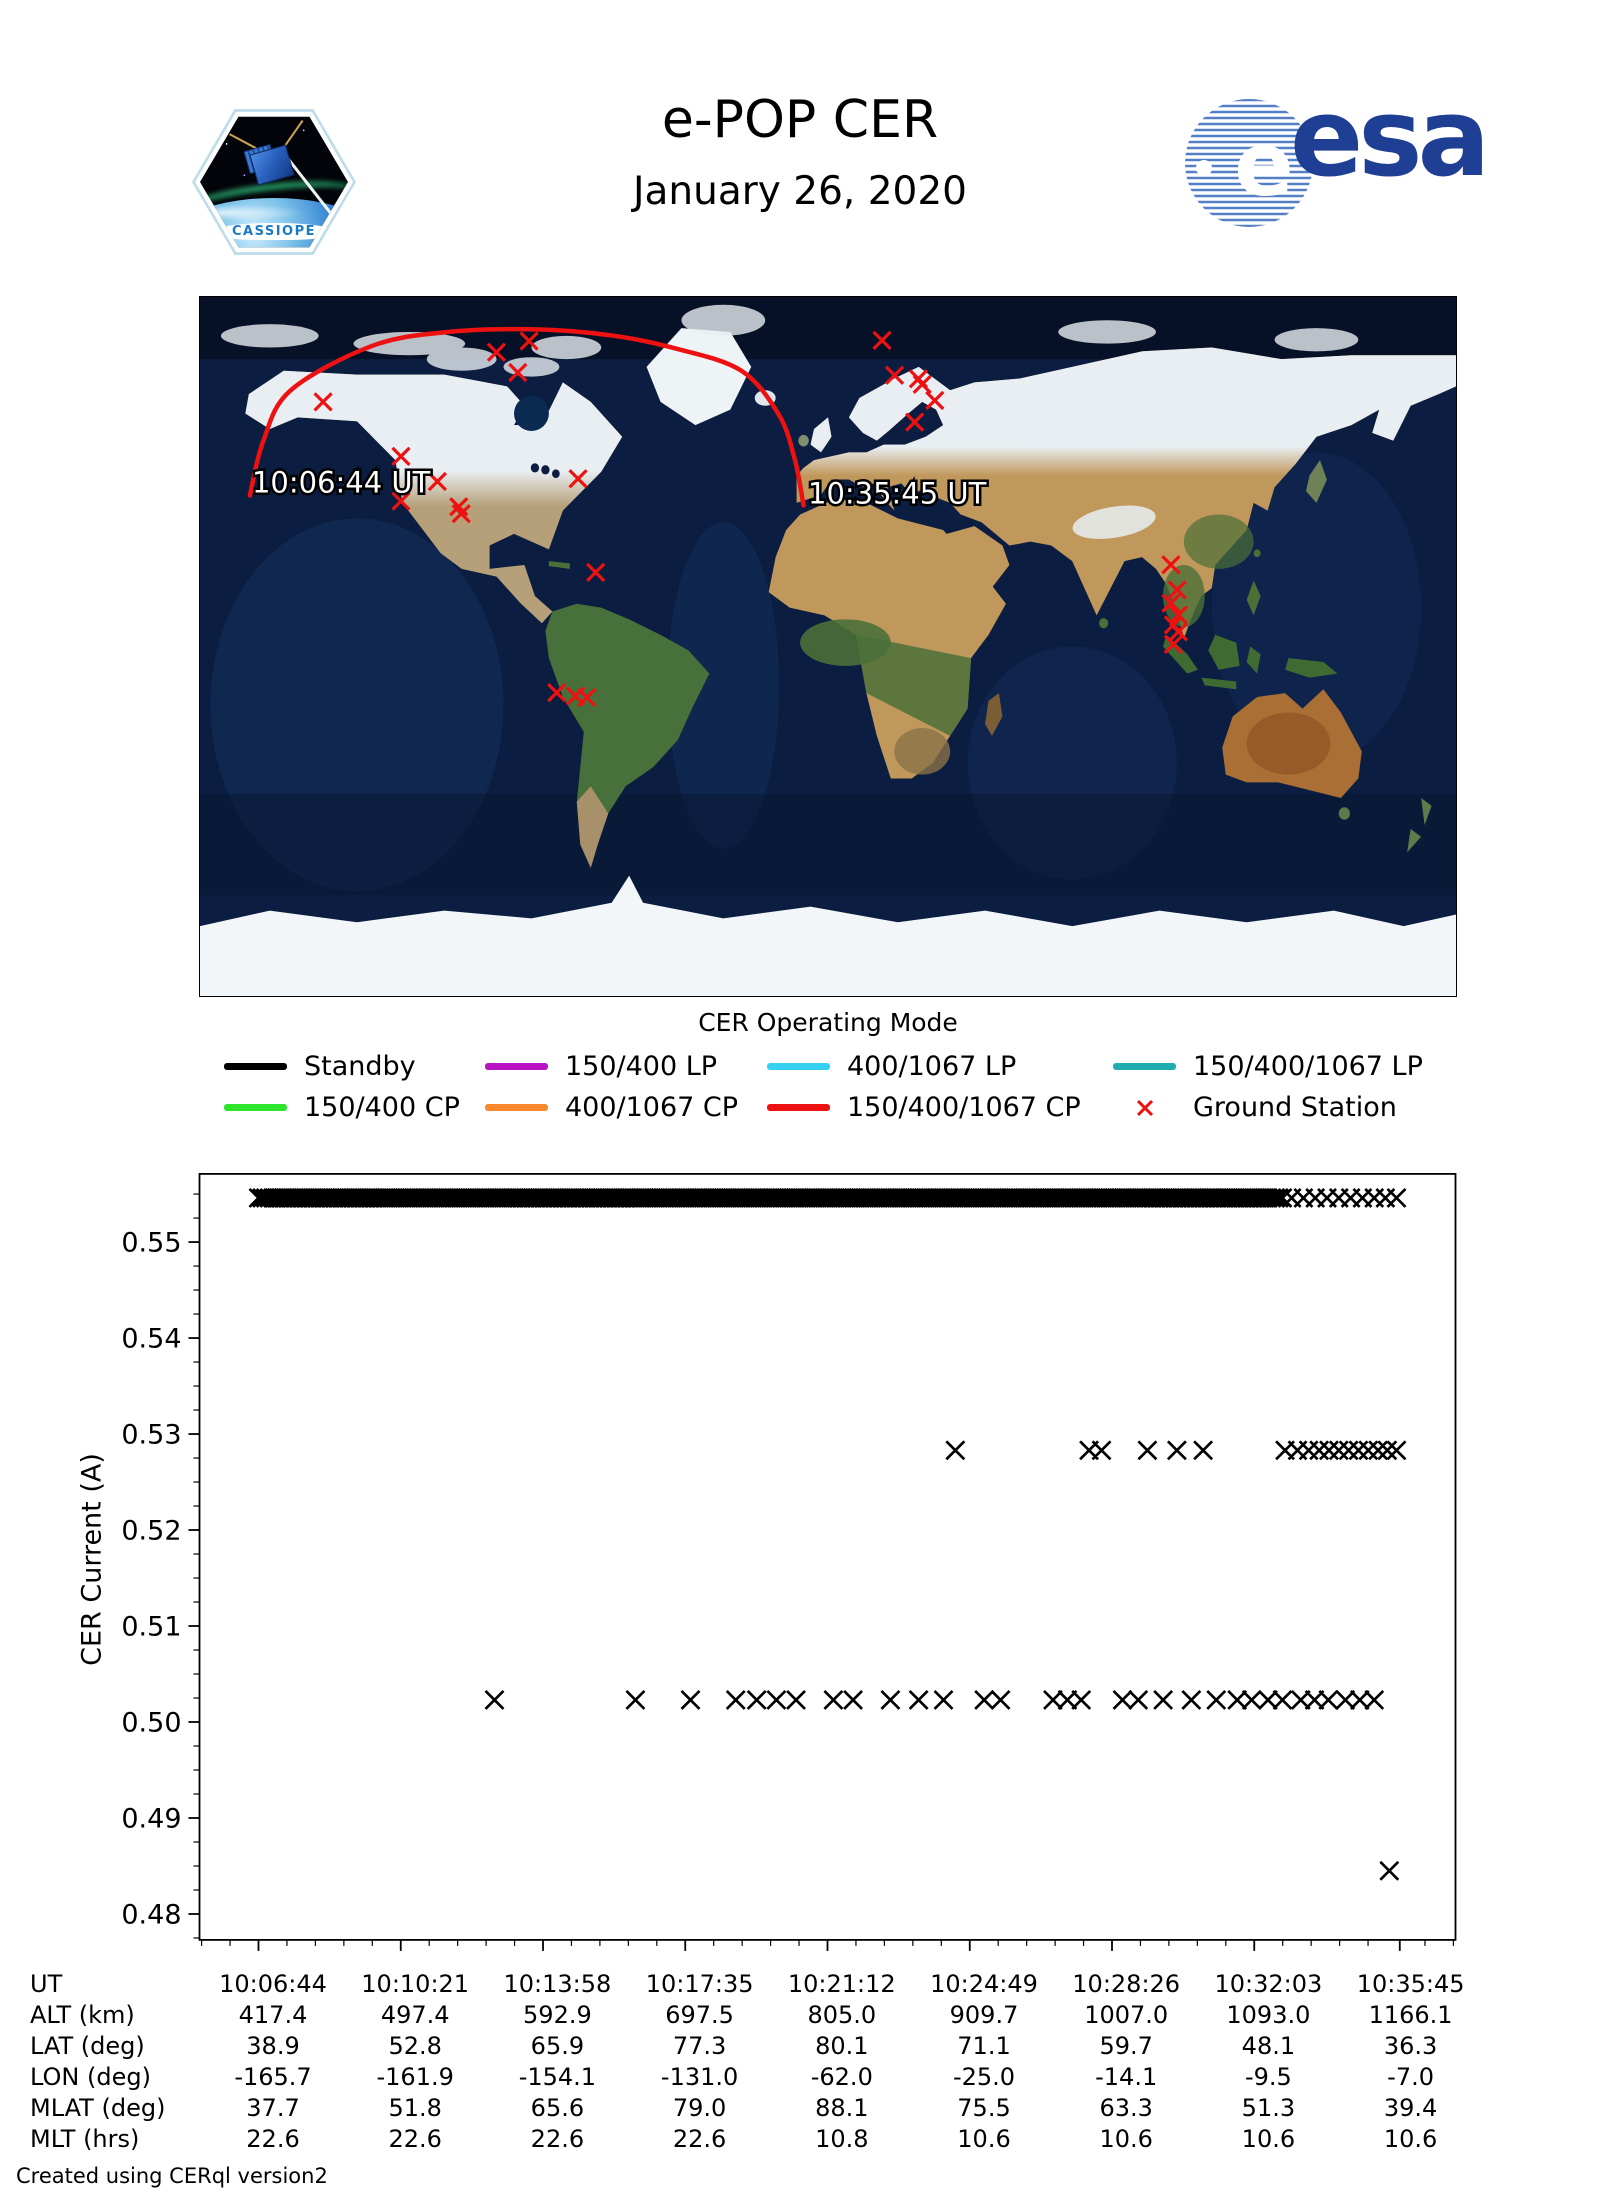  I want to click on table-cell: 10:10:21, so click(415, 1984).